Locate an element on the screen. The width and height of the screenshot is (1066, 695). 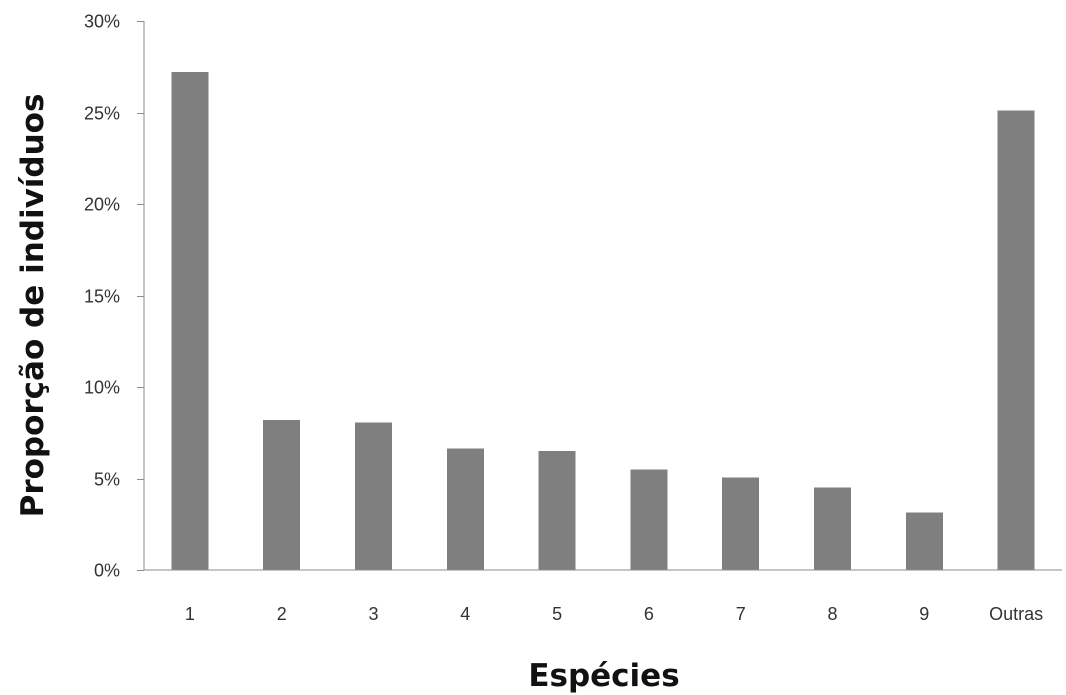
y-tick-label: 0% is located at coordinates (107, 571).